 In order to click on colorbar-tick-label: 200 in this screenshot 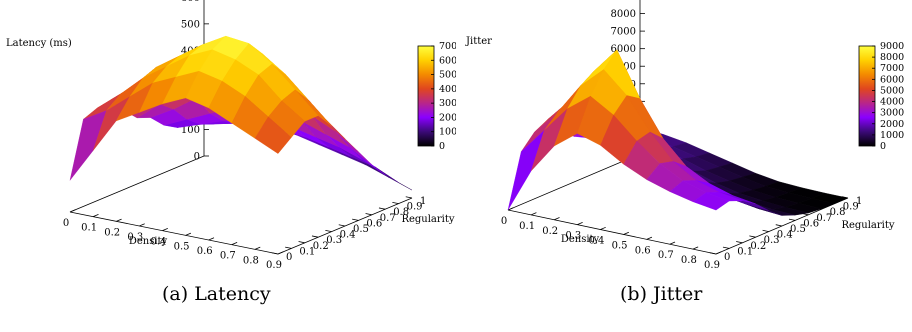, I will do `click(447, 117)`.